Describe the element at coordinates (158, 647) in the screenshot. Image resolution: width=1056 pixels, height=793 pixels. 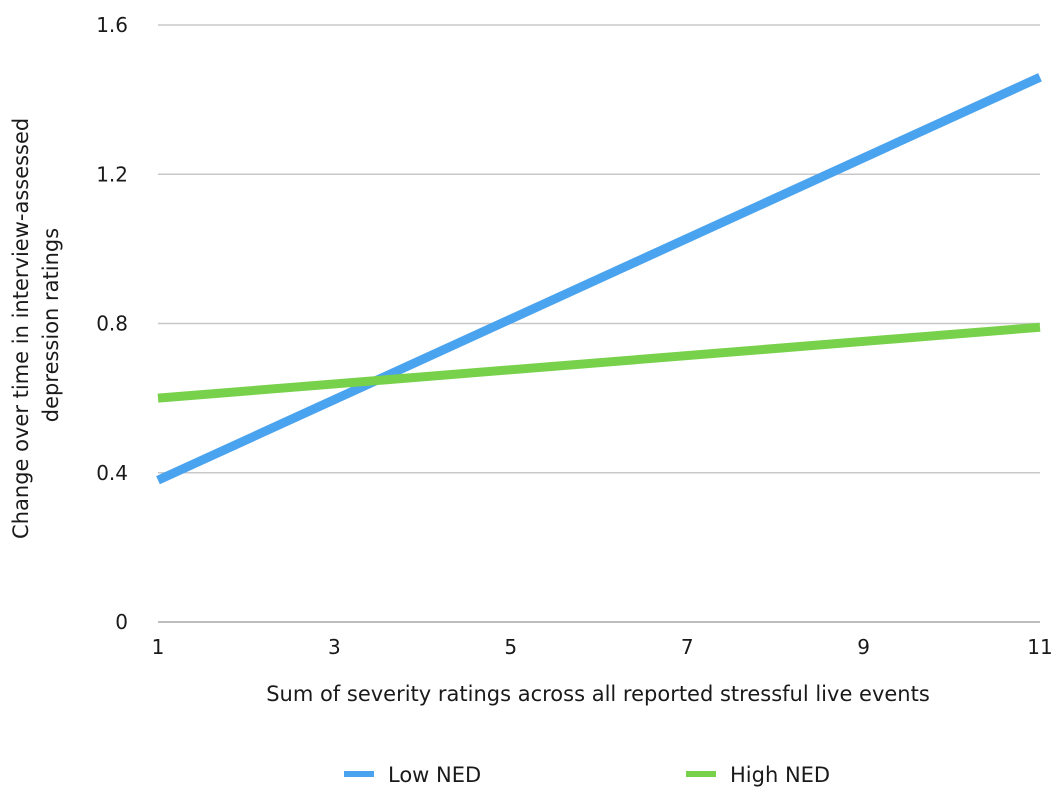
I see `x-tick-label: 1` at that location.